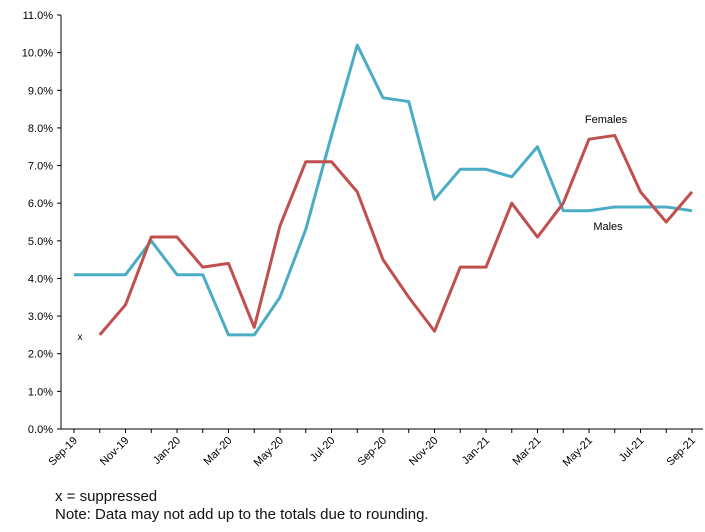  I want to click on y-tick-label: 10.0%, so click(37, 54).